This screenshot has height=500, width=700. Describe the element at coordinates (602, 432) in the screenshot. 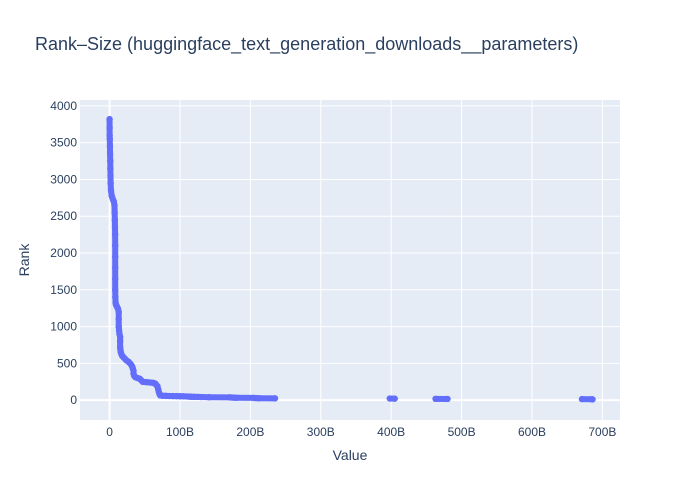

I see `x-tick-label: 700B` at that location.